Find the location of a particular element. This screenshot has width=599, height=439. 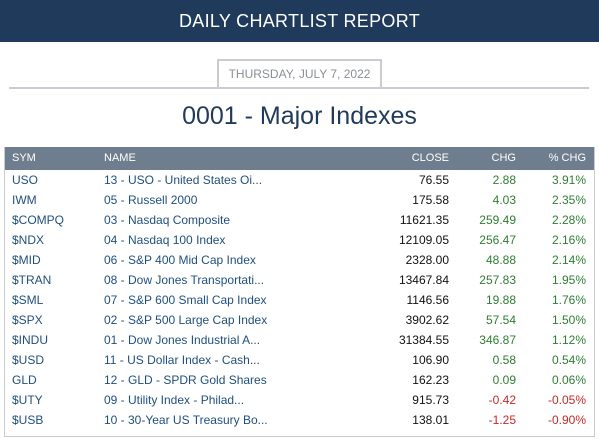

change-value: -1.25 is located at coordinates (502, 420).